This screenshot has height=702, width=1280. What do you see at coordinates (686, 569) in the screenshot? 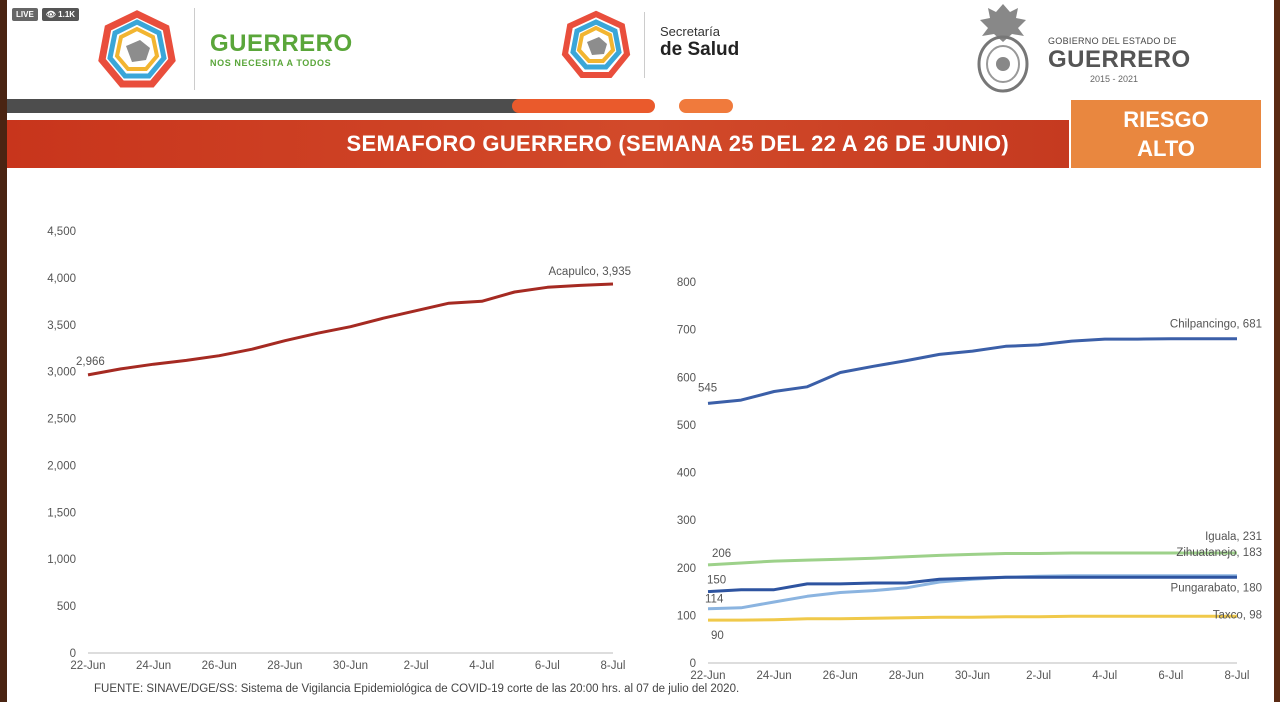
I see `y-tick-label: 200` at bounding box center [686, 569].